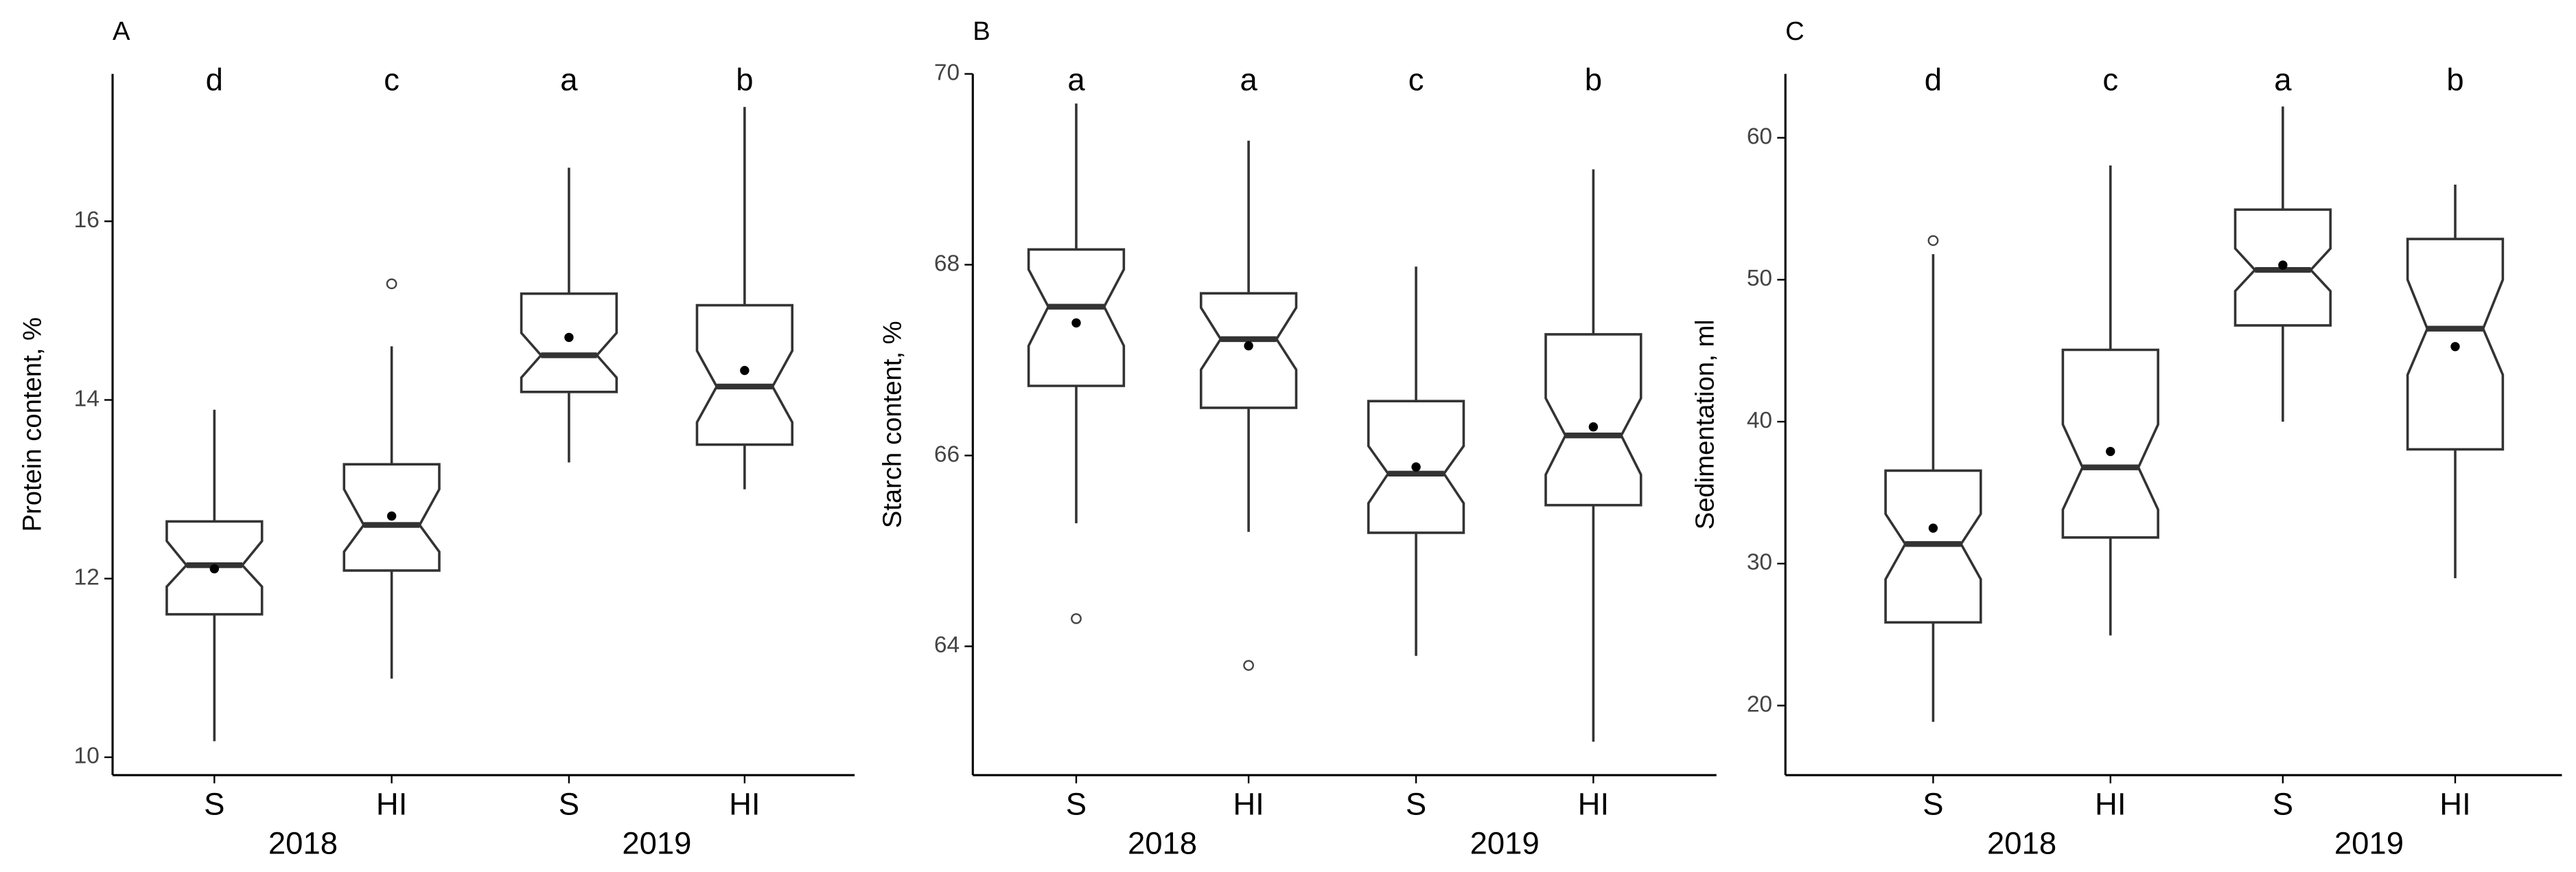  What do you see at coordinates (981, 31) in the screenshot?
I see `panel-label: B` at bounding box center [981, 31].